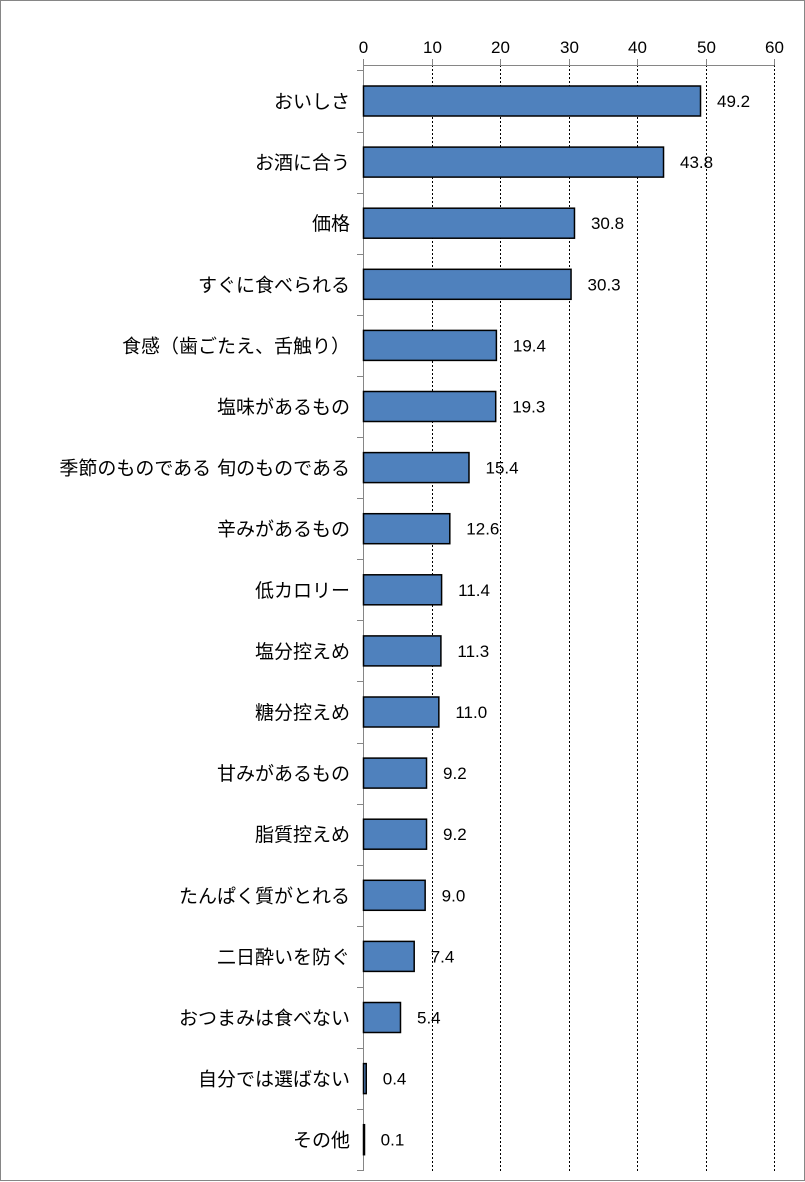  Describe the element at coordinates (569, 47) in the screenshot. I see `x-tick-label: 30` at that location.